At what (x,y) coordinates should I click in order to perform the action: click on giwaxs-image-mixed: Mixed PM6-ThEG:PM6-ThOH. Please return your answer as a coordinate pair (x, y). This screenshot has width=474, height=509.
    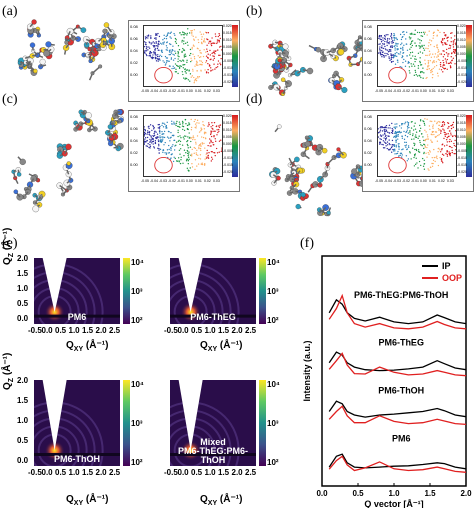
    Looking at the image, I should click on (213, 423).